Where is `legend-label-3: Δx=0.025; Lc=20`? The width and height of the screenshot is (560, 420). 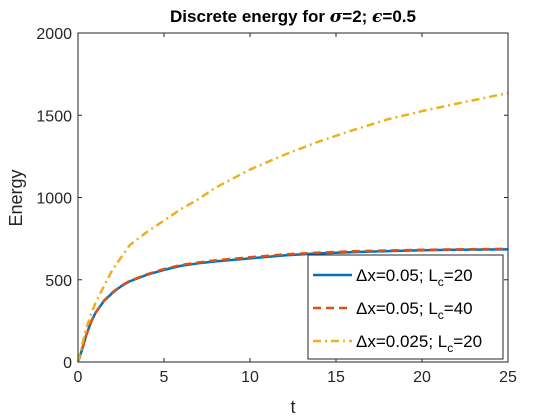
legend-label-3: Δx=0.025; Lc=20 is located at coordinates (419, 343).